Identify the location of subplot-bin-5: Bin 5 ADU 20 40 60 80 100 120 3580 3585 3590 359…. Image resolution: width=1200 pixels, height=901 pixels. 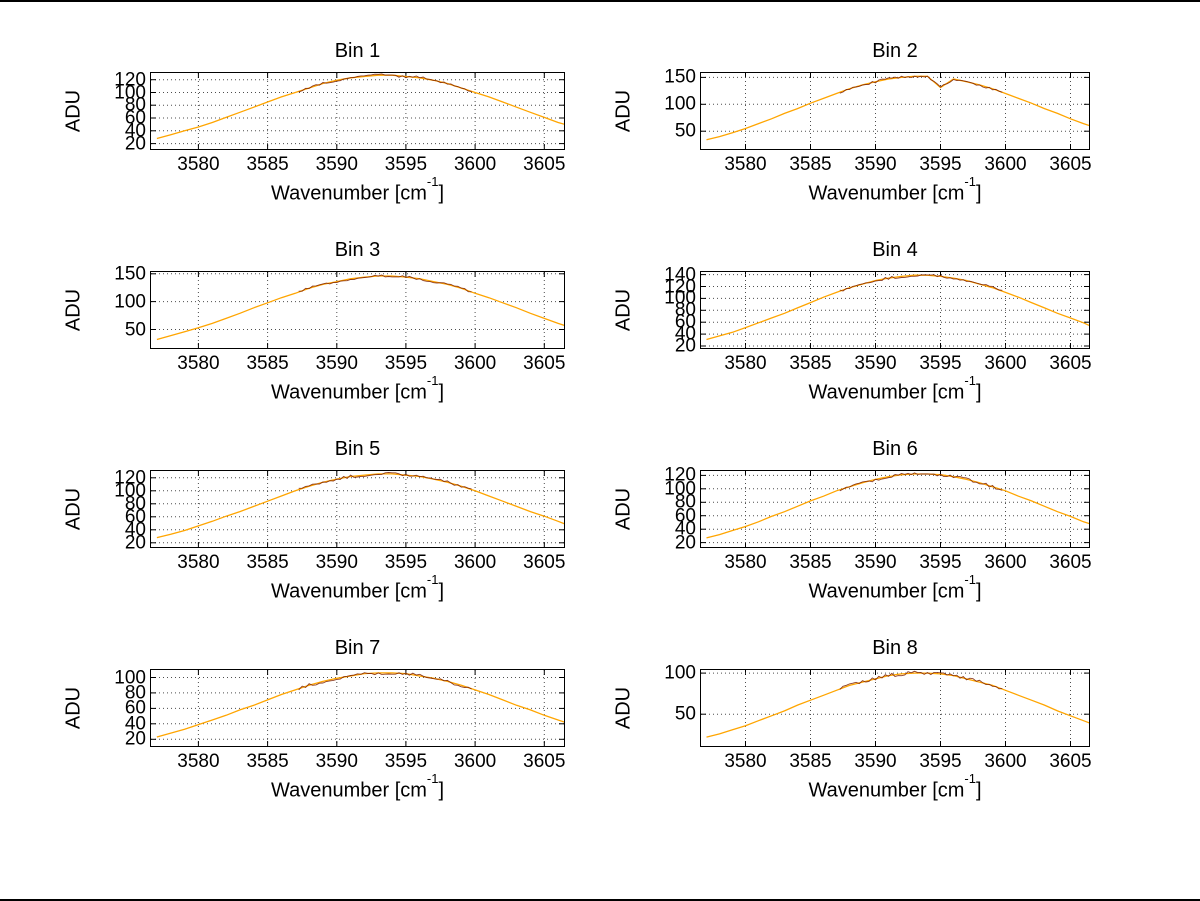
(300, 537).